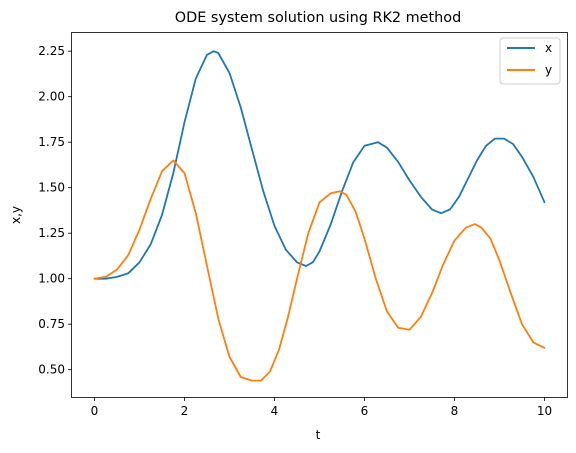  Describe the element at coordinates (365, 411) in the screenshot. I see `x-tick-label: 6` at that location.